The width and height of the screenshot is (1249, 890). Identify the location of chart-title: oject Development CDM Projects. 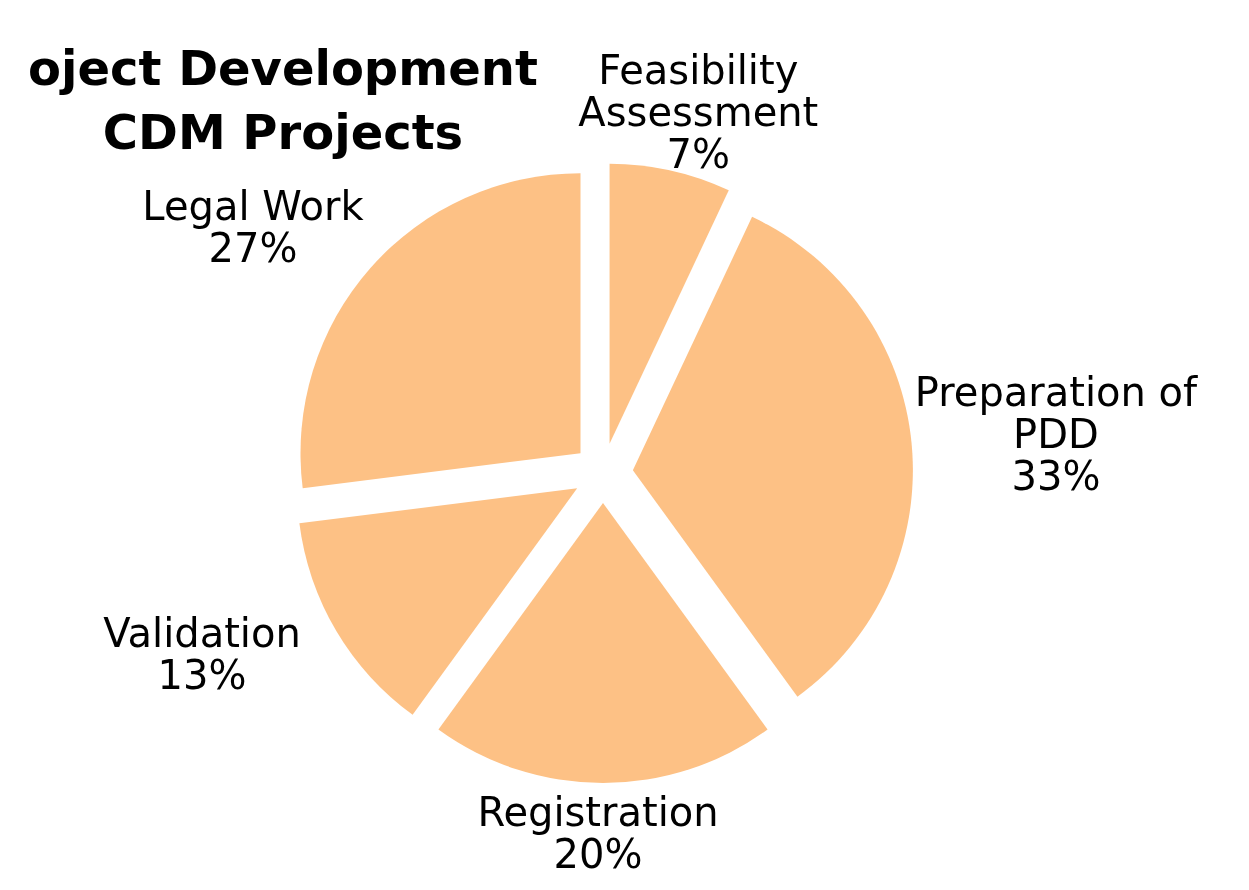
(283, 100).